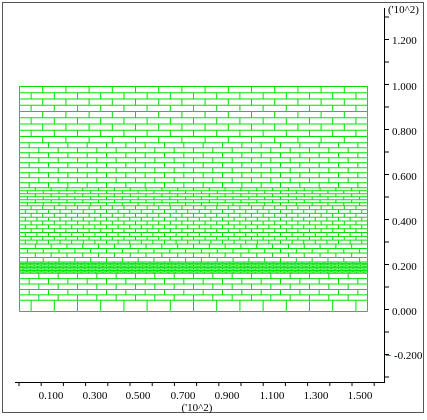  I want to click on x-tick-label: 0.300, so click(95, 396).